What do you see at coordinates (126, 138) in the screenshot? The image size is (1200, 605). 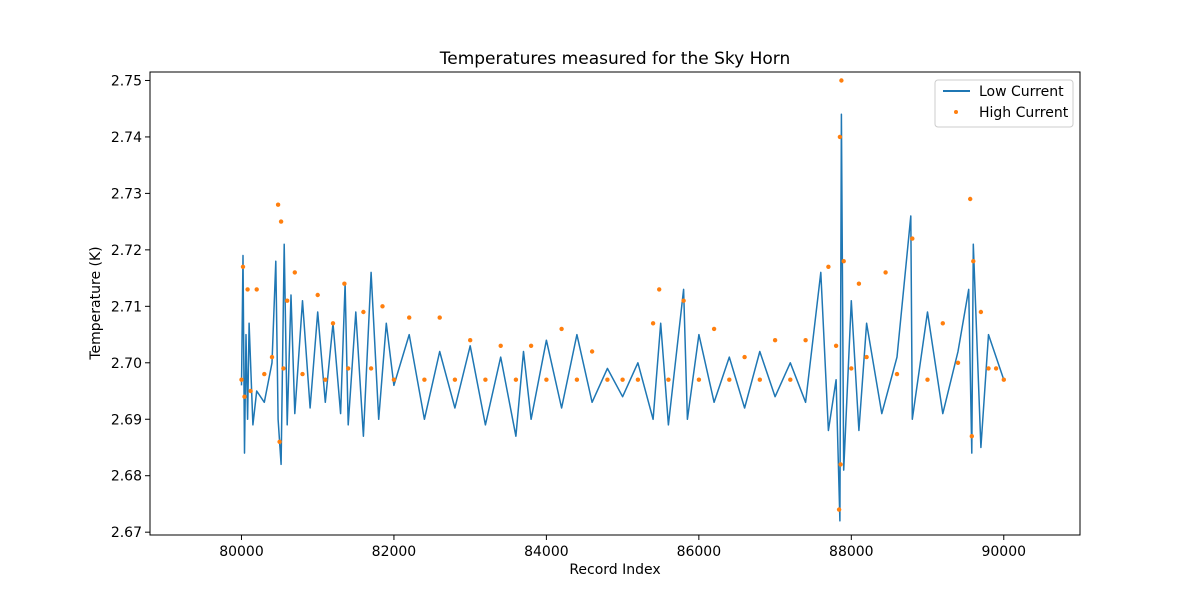 I see `y-tick-label: 2.74` at bounding box center [126, 138].